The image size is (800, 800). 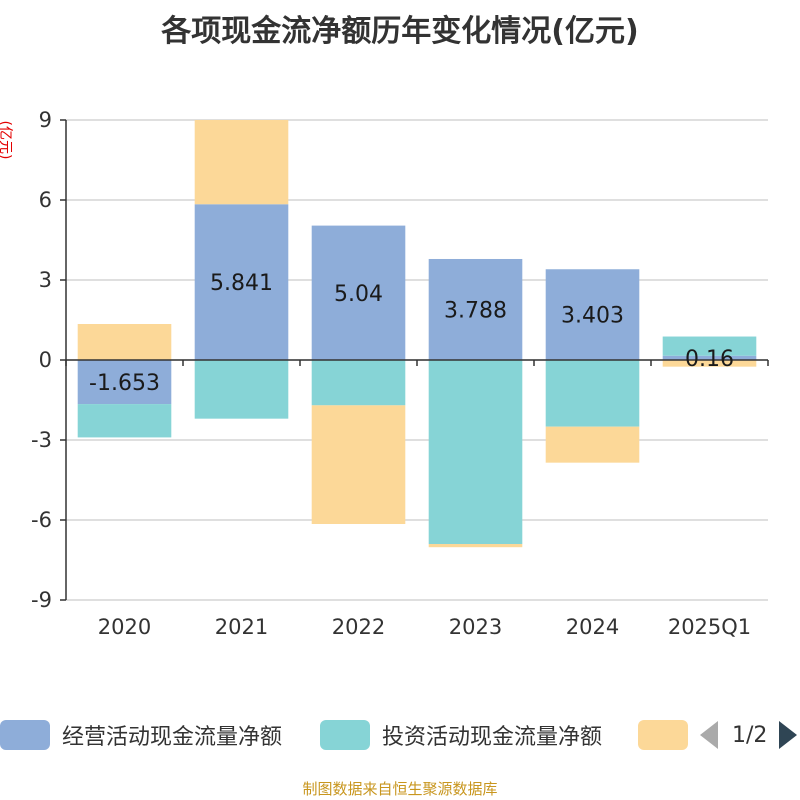 I want to click on x-tick-label: 2023, so click(x=475, y=627).